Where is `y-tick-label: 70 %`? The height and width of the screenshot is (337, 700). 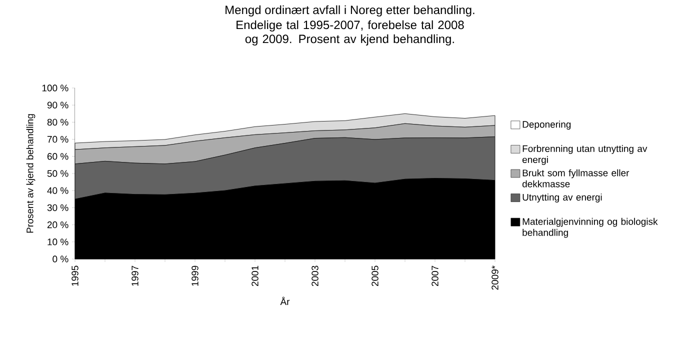 y-tick-label: 70 % is located at coordinates (57, 139).